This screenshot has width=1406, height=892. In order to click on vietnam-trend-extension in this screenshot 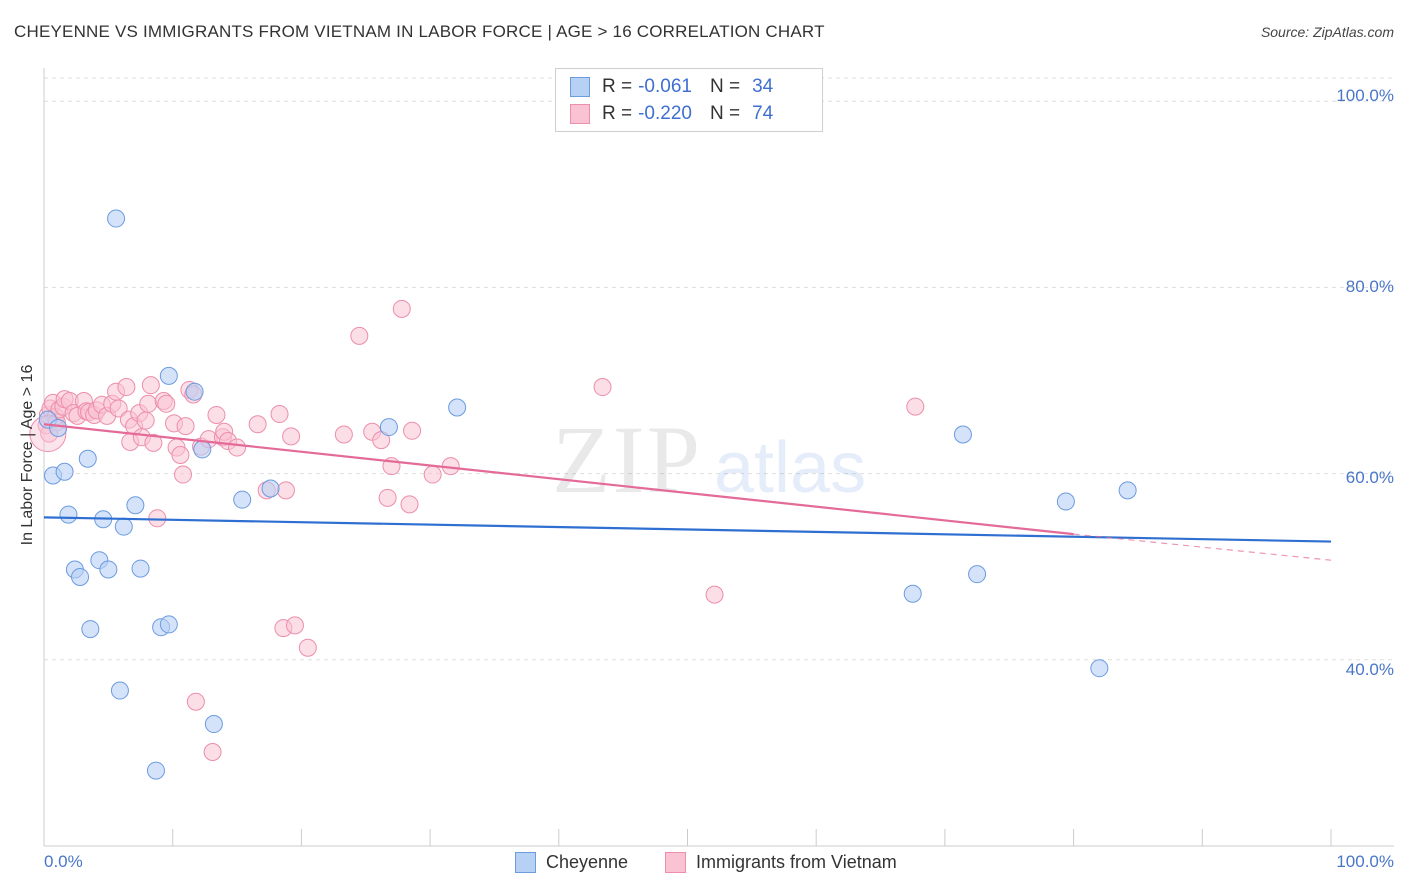, I will do `click(1202, 547)`.